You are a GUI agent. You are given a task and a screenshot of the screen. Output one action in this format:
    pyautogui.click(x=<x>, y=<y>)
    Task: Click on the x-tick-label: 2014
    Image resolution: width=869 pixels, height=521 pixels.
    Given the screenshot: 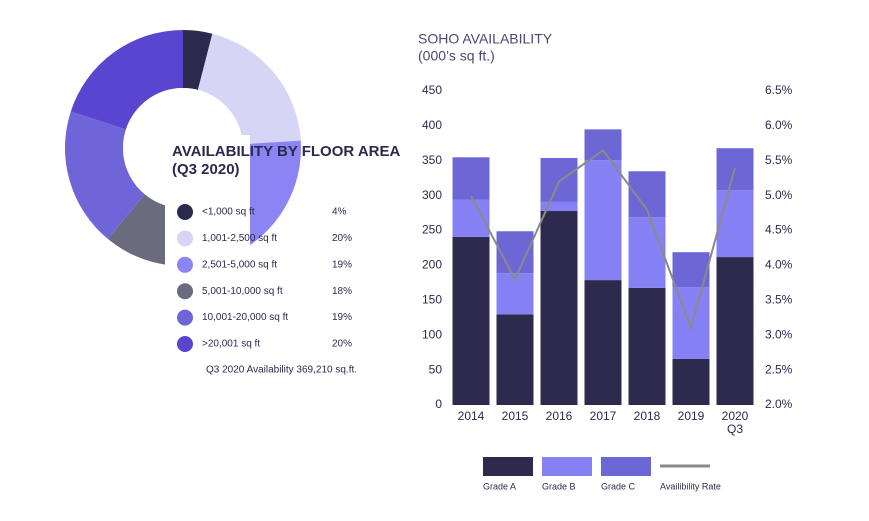 What is the action you would take?
    pyautogui.click(x=471, y=416)
    